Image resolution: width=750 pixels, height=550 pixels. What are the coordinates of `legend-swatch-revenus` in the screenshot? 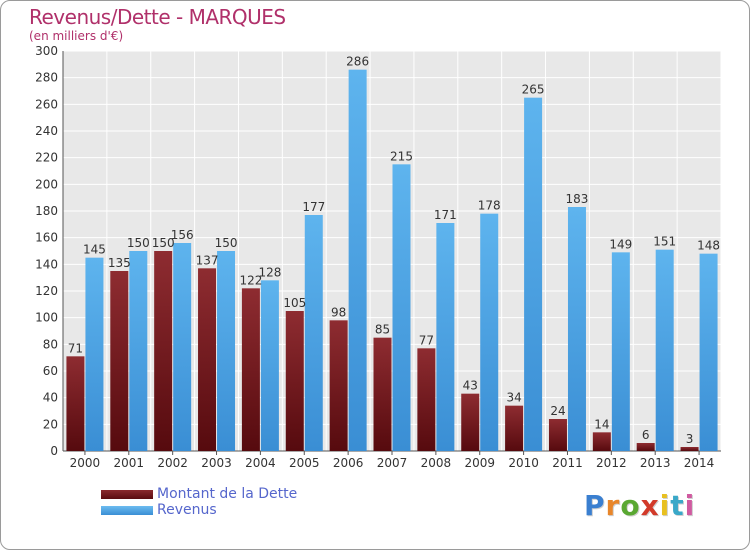 It's located at (127, 510).